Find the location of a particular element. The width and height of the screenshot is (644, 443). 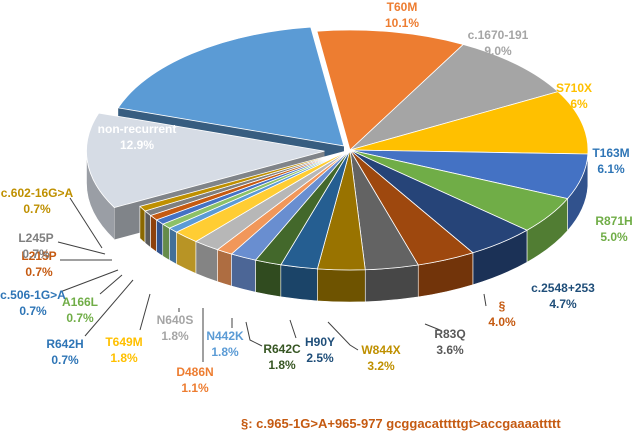

data-label-value: 10.1% is located at coordinates (402, 23).